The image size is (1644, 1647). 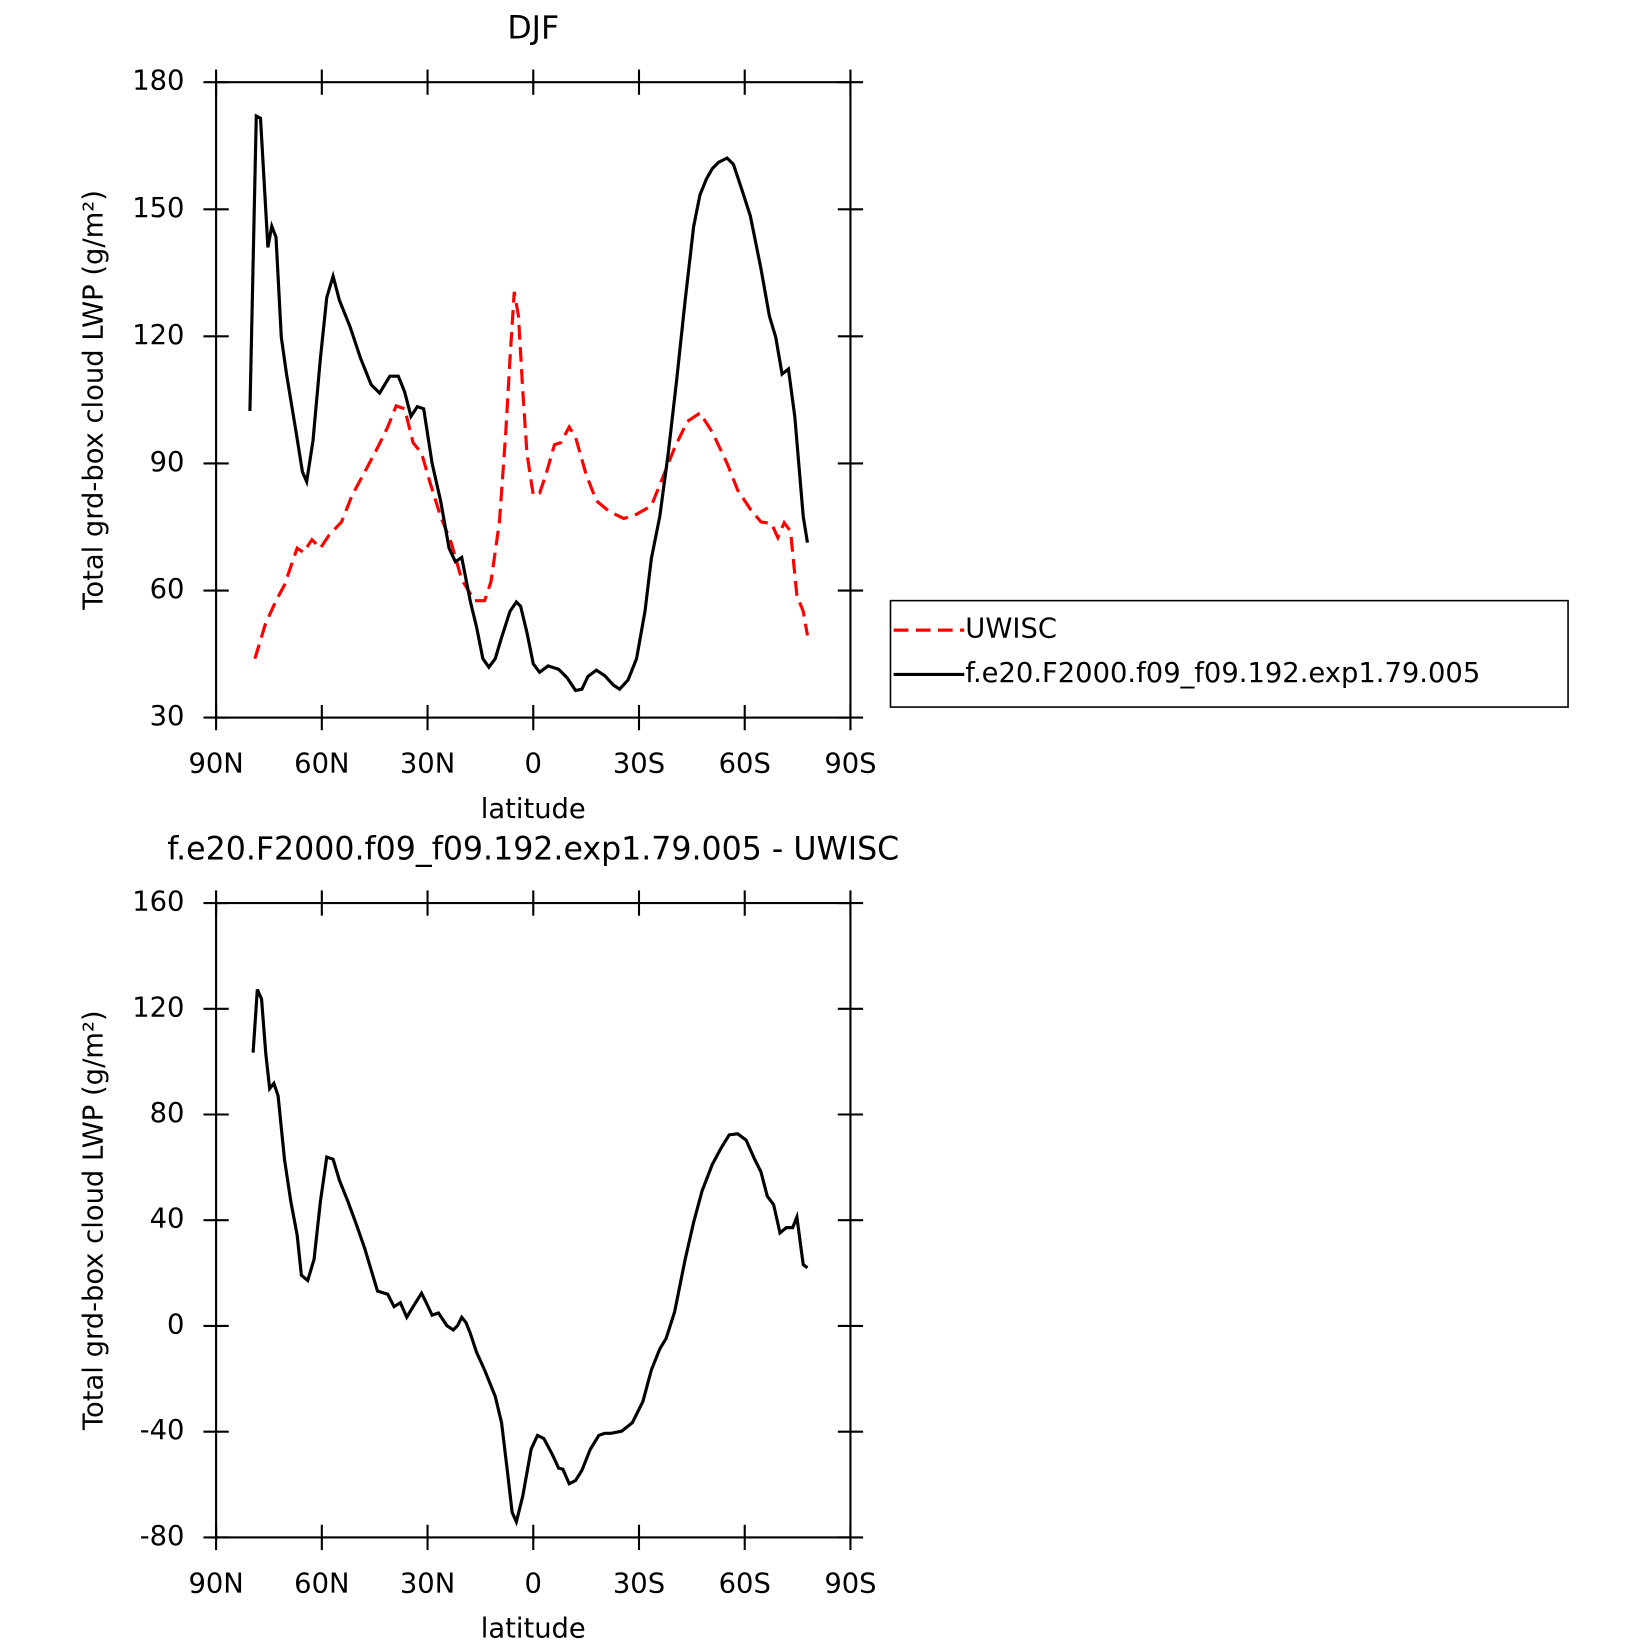 I want to click on legend-box, so click(x=1229, y=653).